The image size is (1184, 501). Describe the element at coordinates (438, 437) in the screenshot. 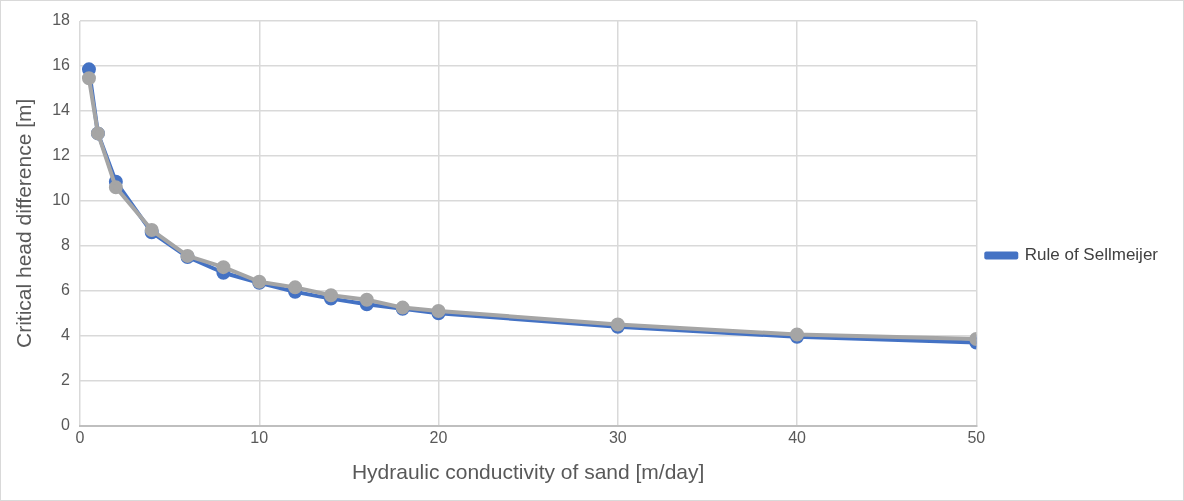

I see `x-tick-label: 20` at that location.